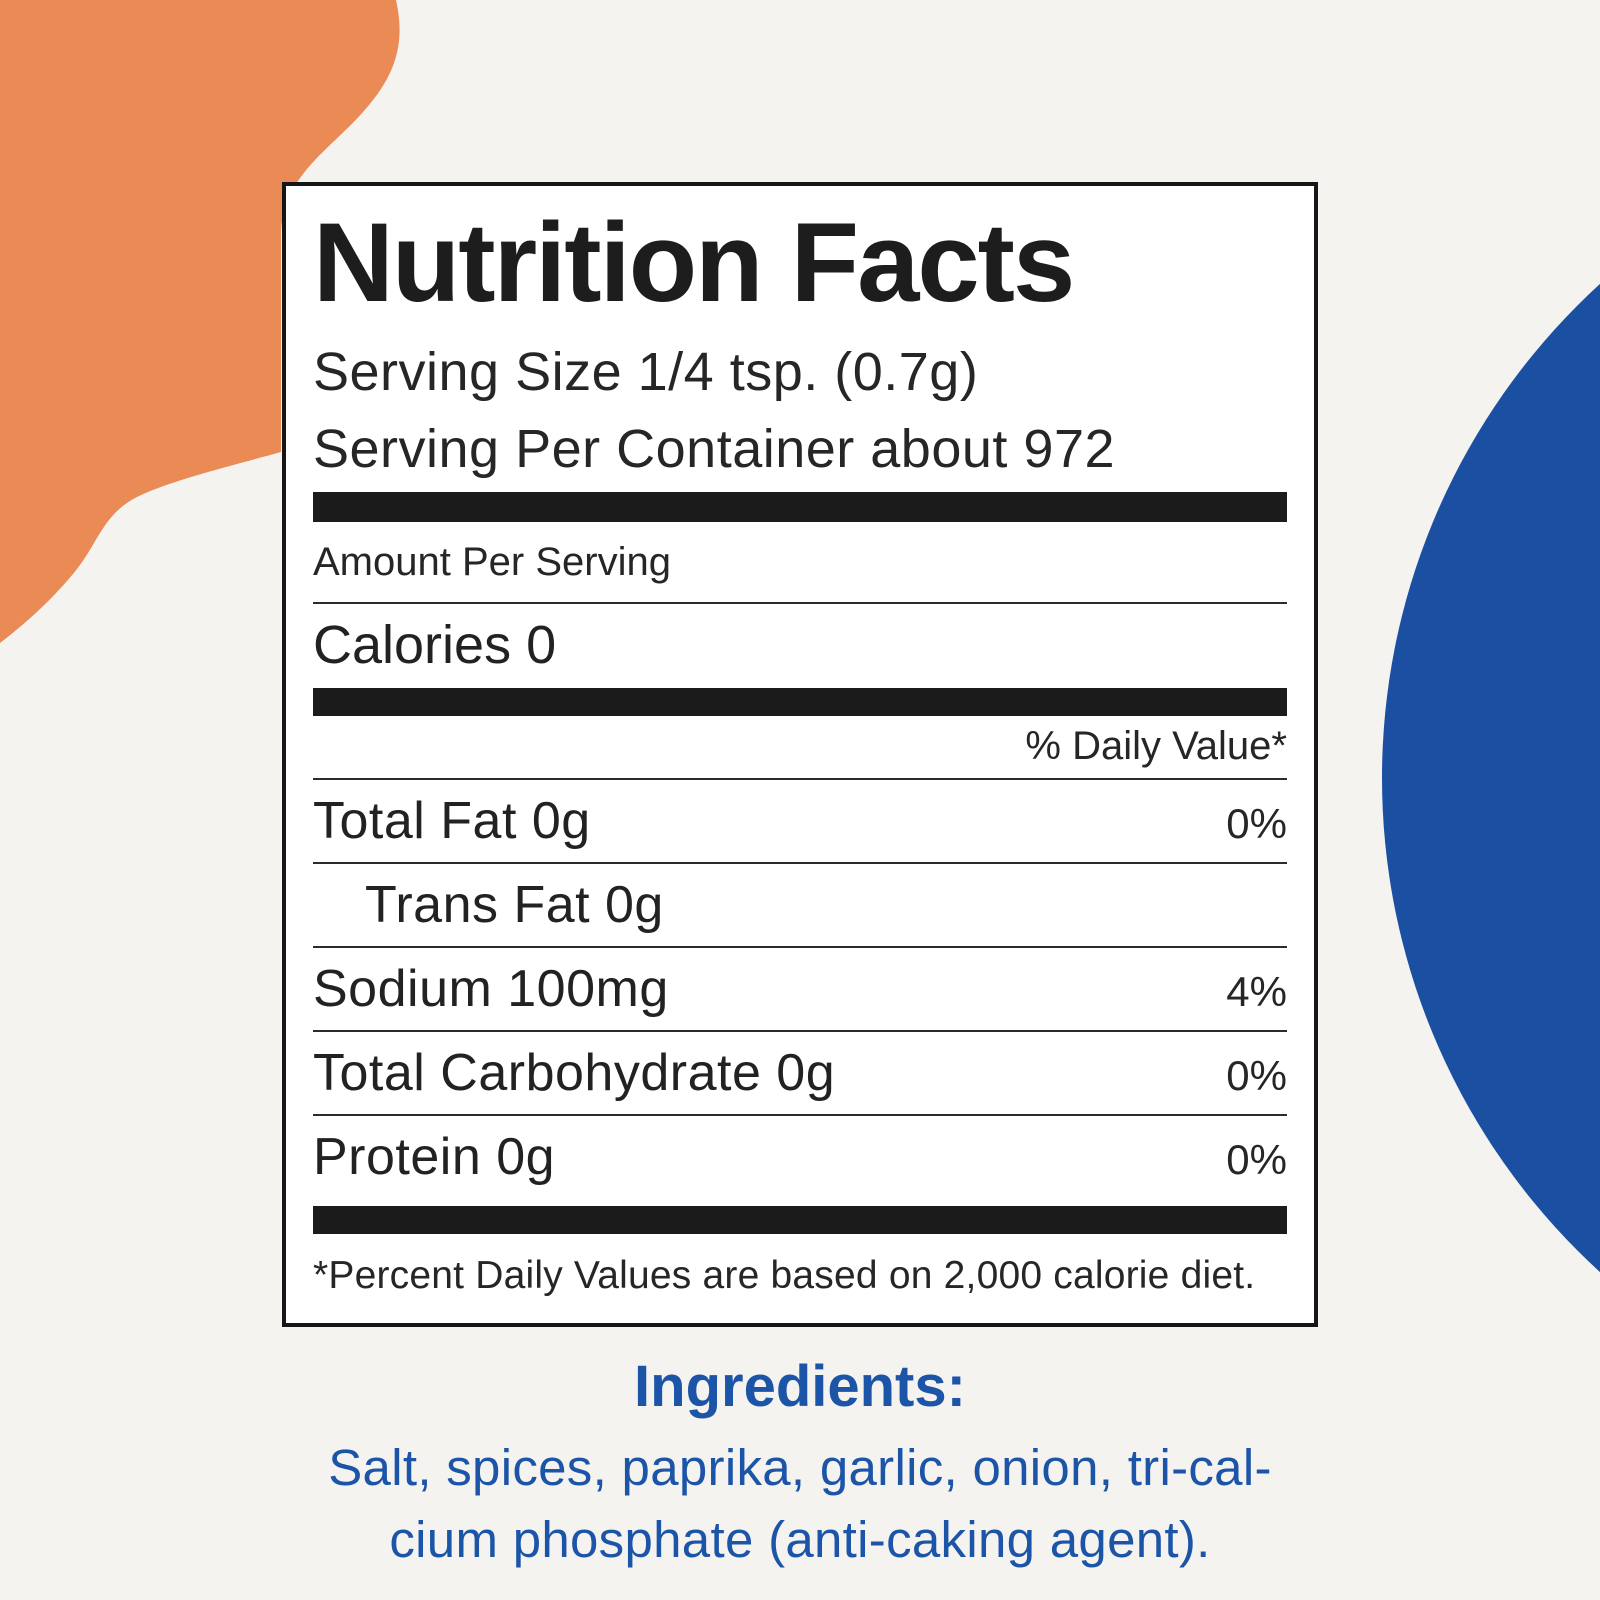 This screenshot has width=1600, height=1600. I want to click on nutrient-row-sodium: Sodium 100mg 4%, so click(800, 989).